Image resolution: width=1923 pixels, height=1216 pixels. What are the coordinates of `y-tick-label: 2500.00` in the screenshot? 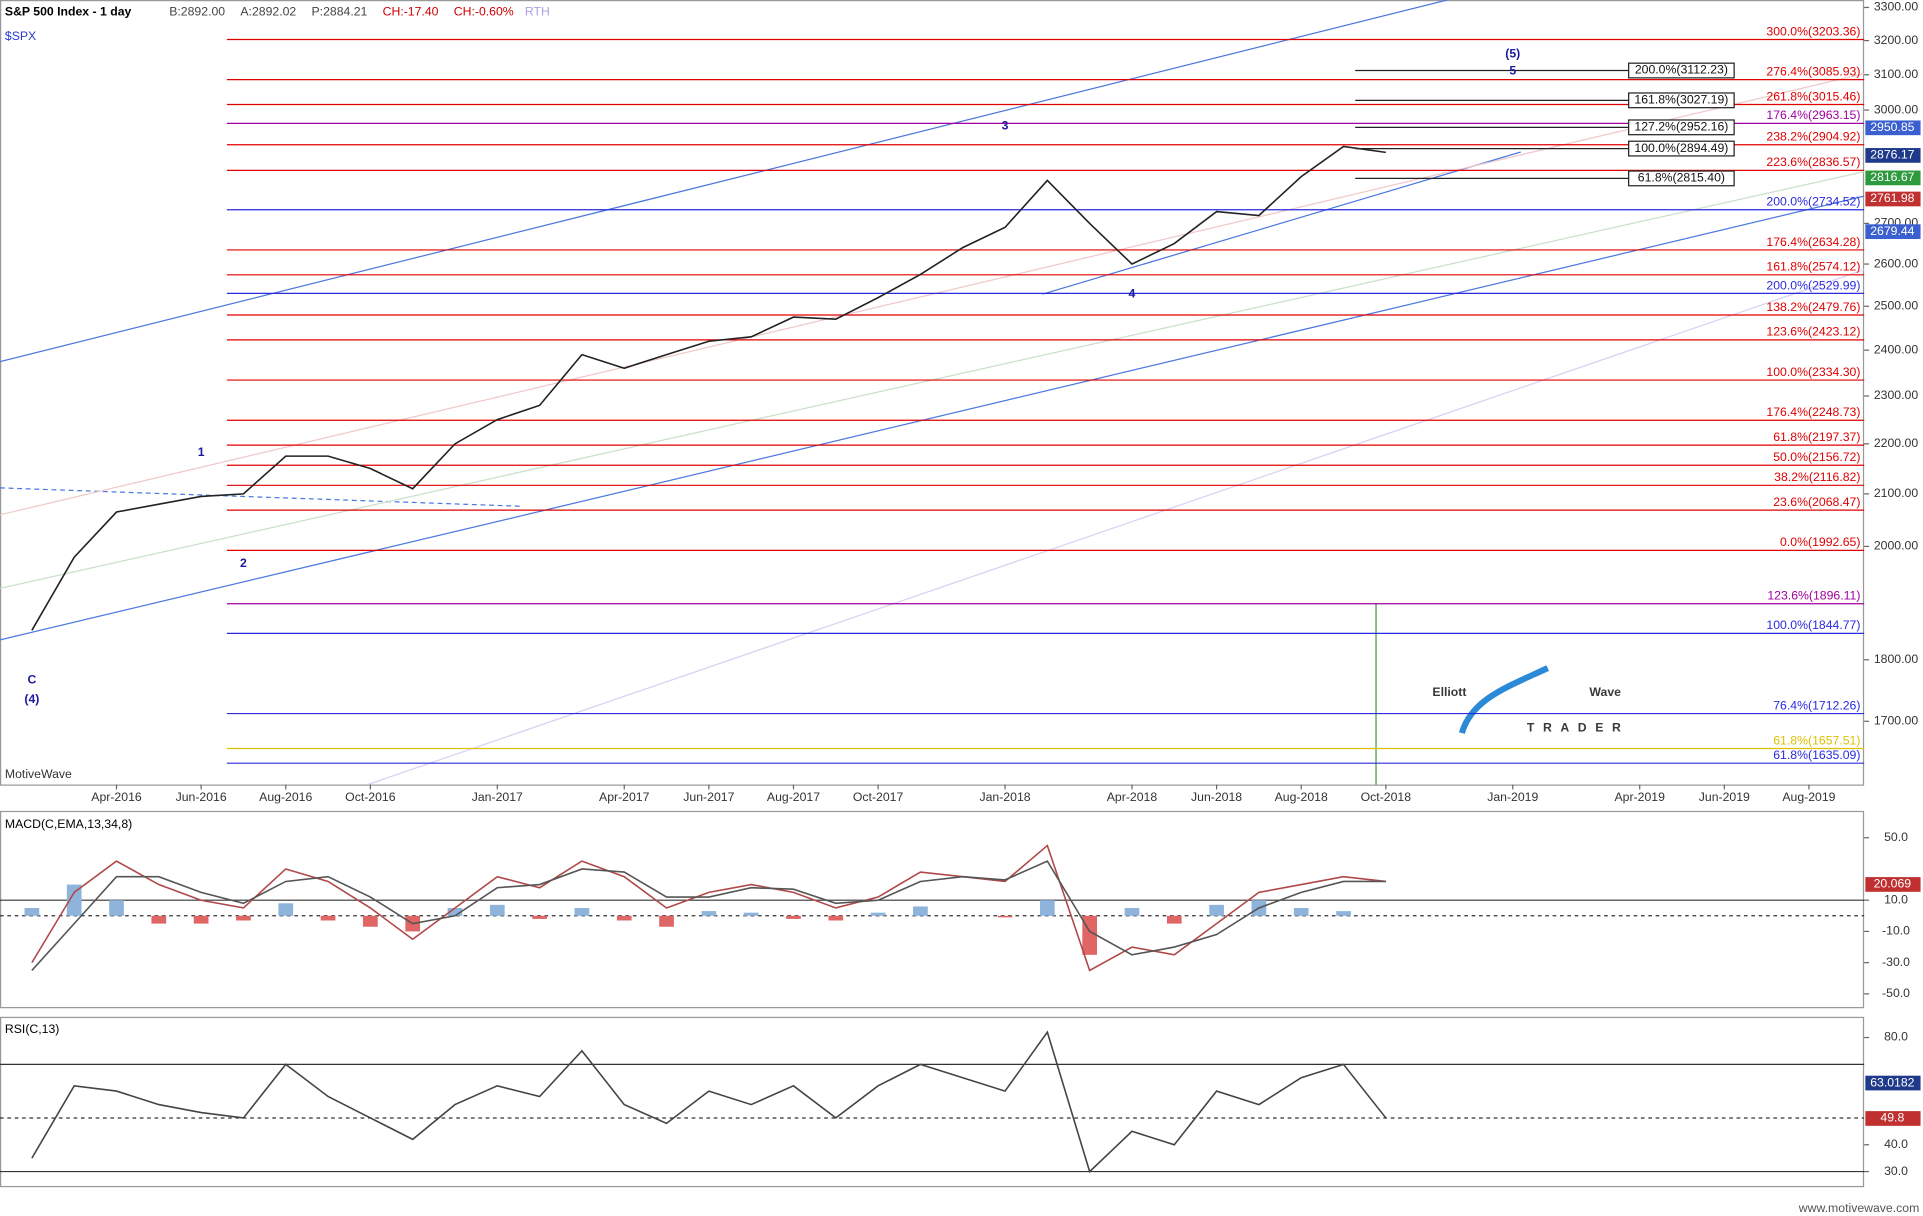 It's located at (1896, 305).